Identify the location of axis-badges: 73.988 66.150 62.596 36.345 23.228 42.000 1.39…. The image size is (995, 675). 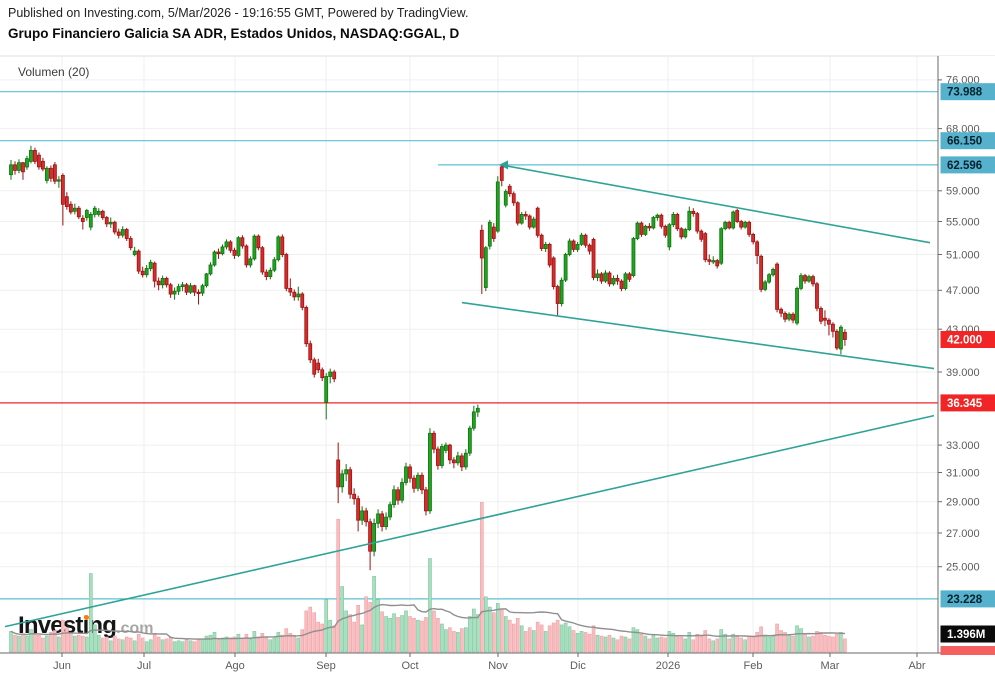
(967, 369).